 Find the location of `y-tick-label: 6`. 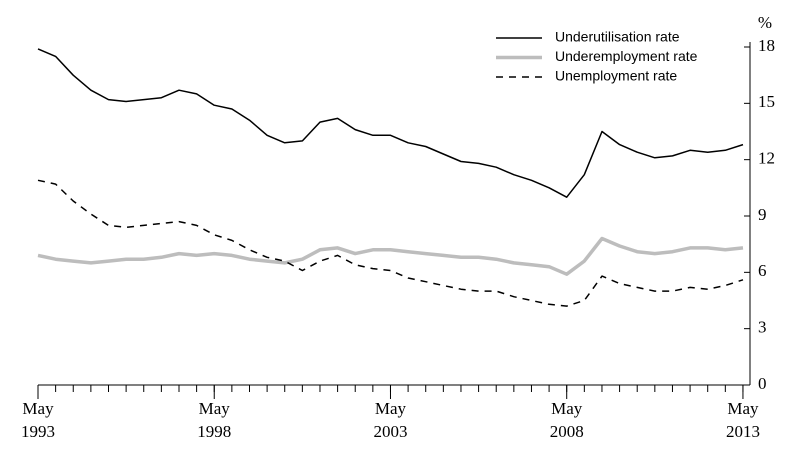

y-tick-label: 6 is located at coordinates (762, 270).